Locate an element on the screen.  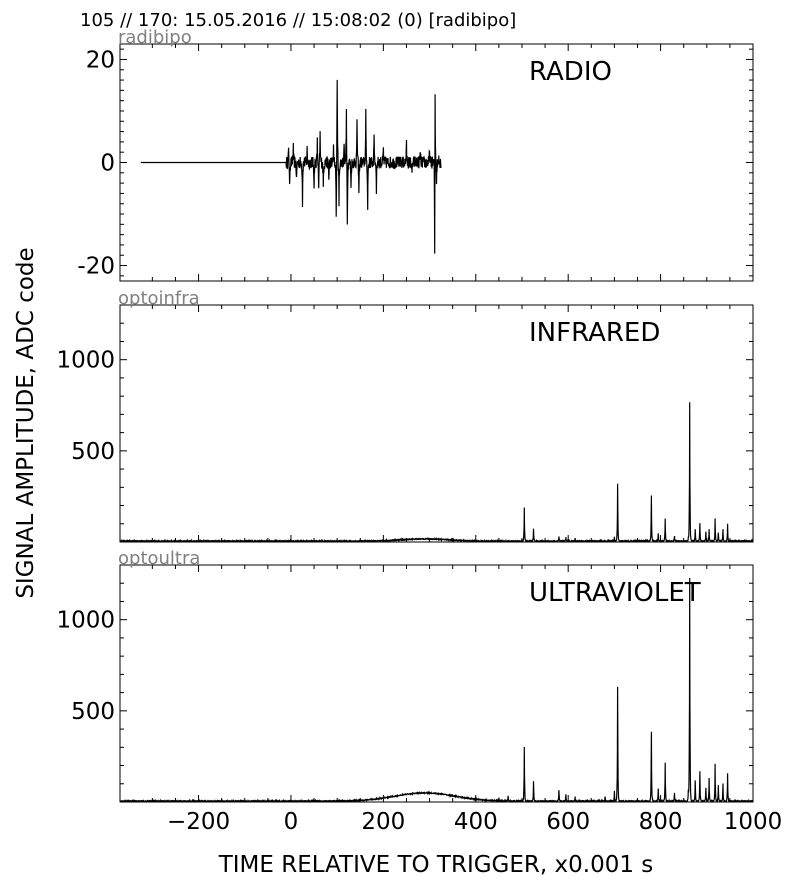
y-axis-label: SIGNAL AMPLITUDE, ADC code is located at coordinates (26, 422).